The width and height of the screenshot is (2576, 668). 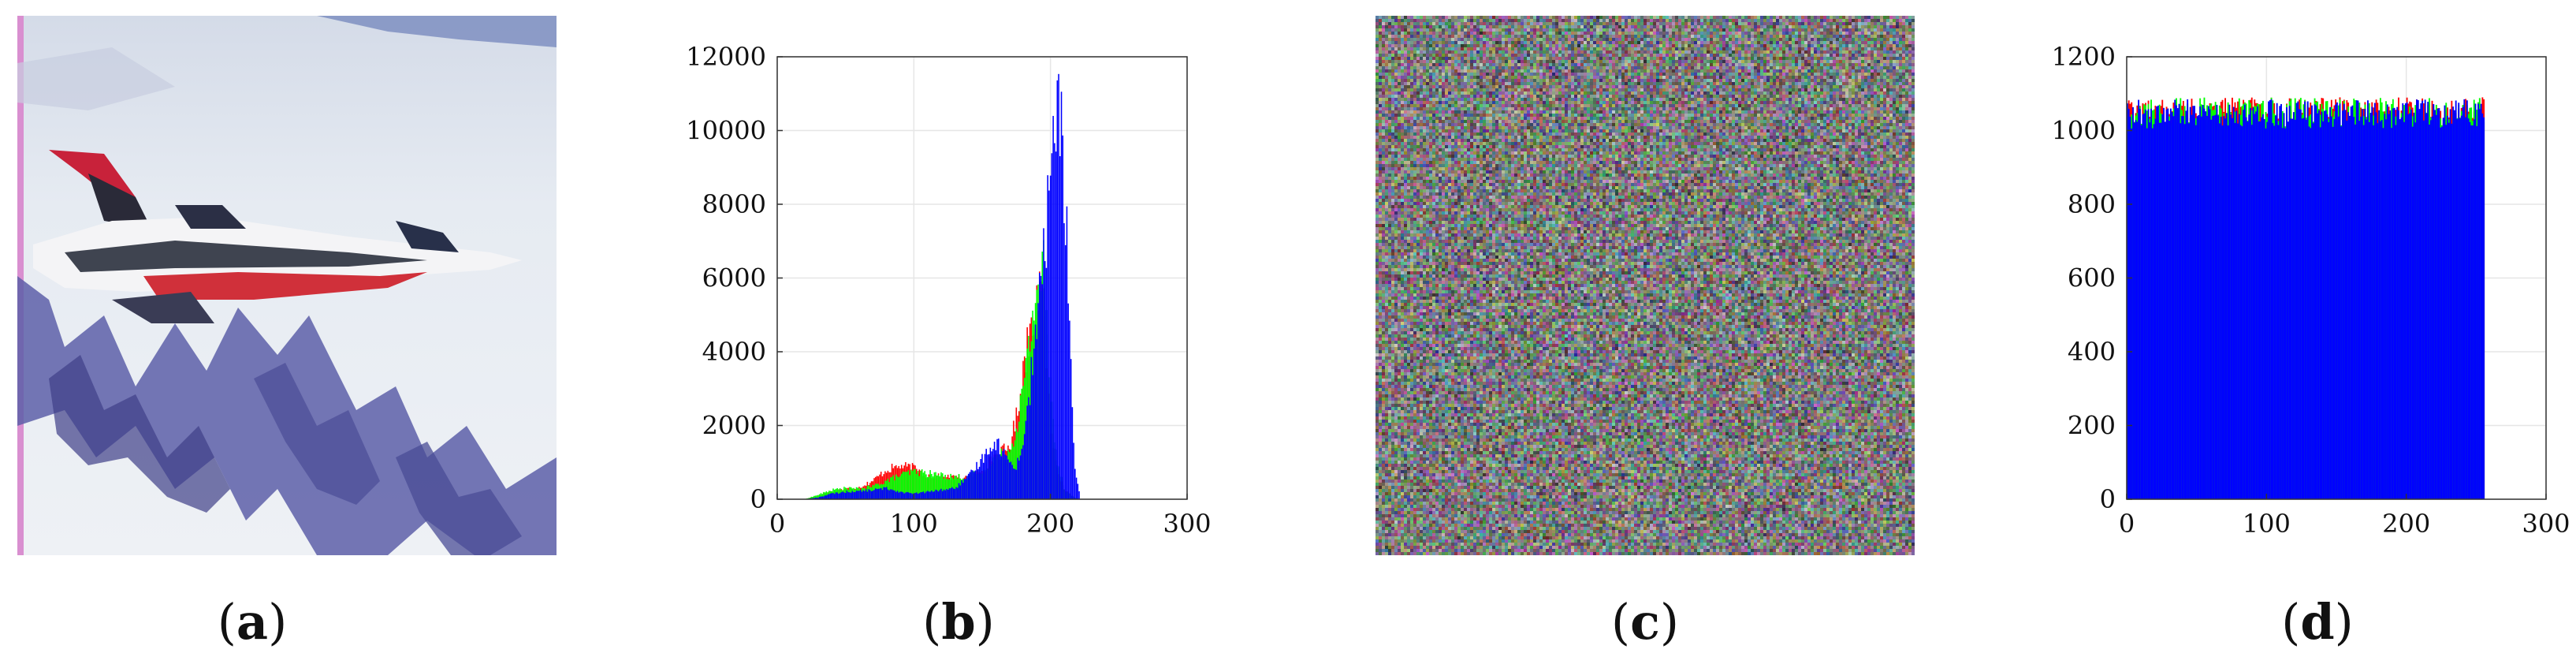 What do you see at coordinates (2084, 57) in the screenshot?
I see `hist-d-ytick-label: 1200` at bounding box center [2084, 57].